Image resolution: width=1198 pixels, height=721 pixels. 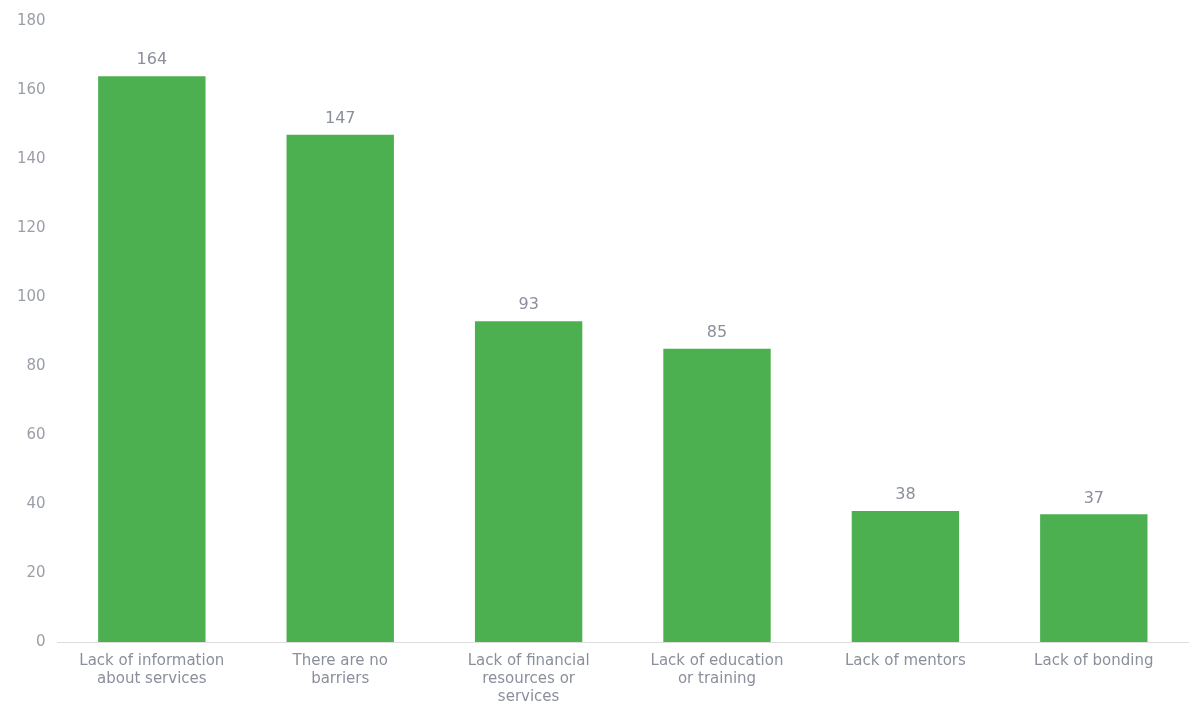 I want to click on x-tick-label: Lack of education or training, so click(x=717, y=668).